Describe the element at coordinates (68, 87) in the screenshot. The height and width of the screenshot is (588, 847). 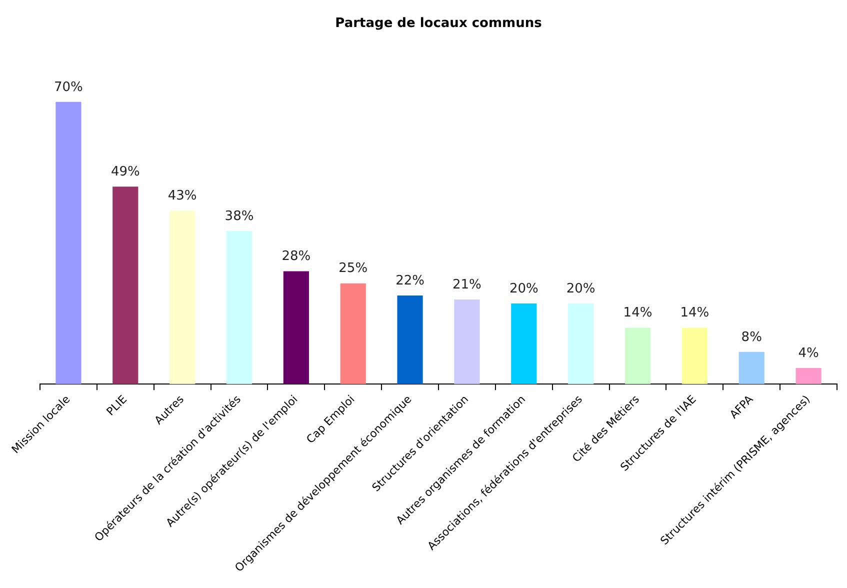
I see `data-label: 70%` at that location.